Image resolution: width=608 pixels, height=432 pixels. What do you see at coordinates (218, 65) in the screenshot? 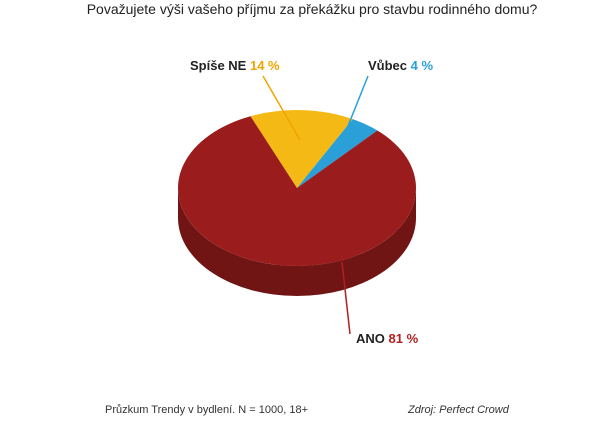
I see `category-label: Spíše NE` at bounding box center [218, 65].